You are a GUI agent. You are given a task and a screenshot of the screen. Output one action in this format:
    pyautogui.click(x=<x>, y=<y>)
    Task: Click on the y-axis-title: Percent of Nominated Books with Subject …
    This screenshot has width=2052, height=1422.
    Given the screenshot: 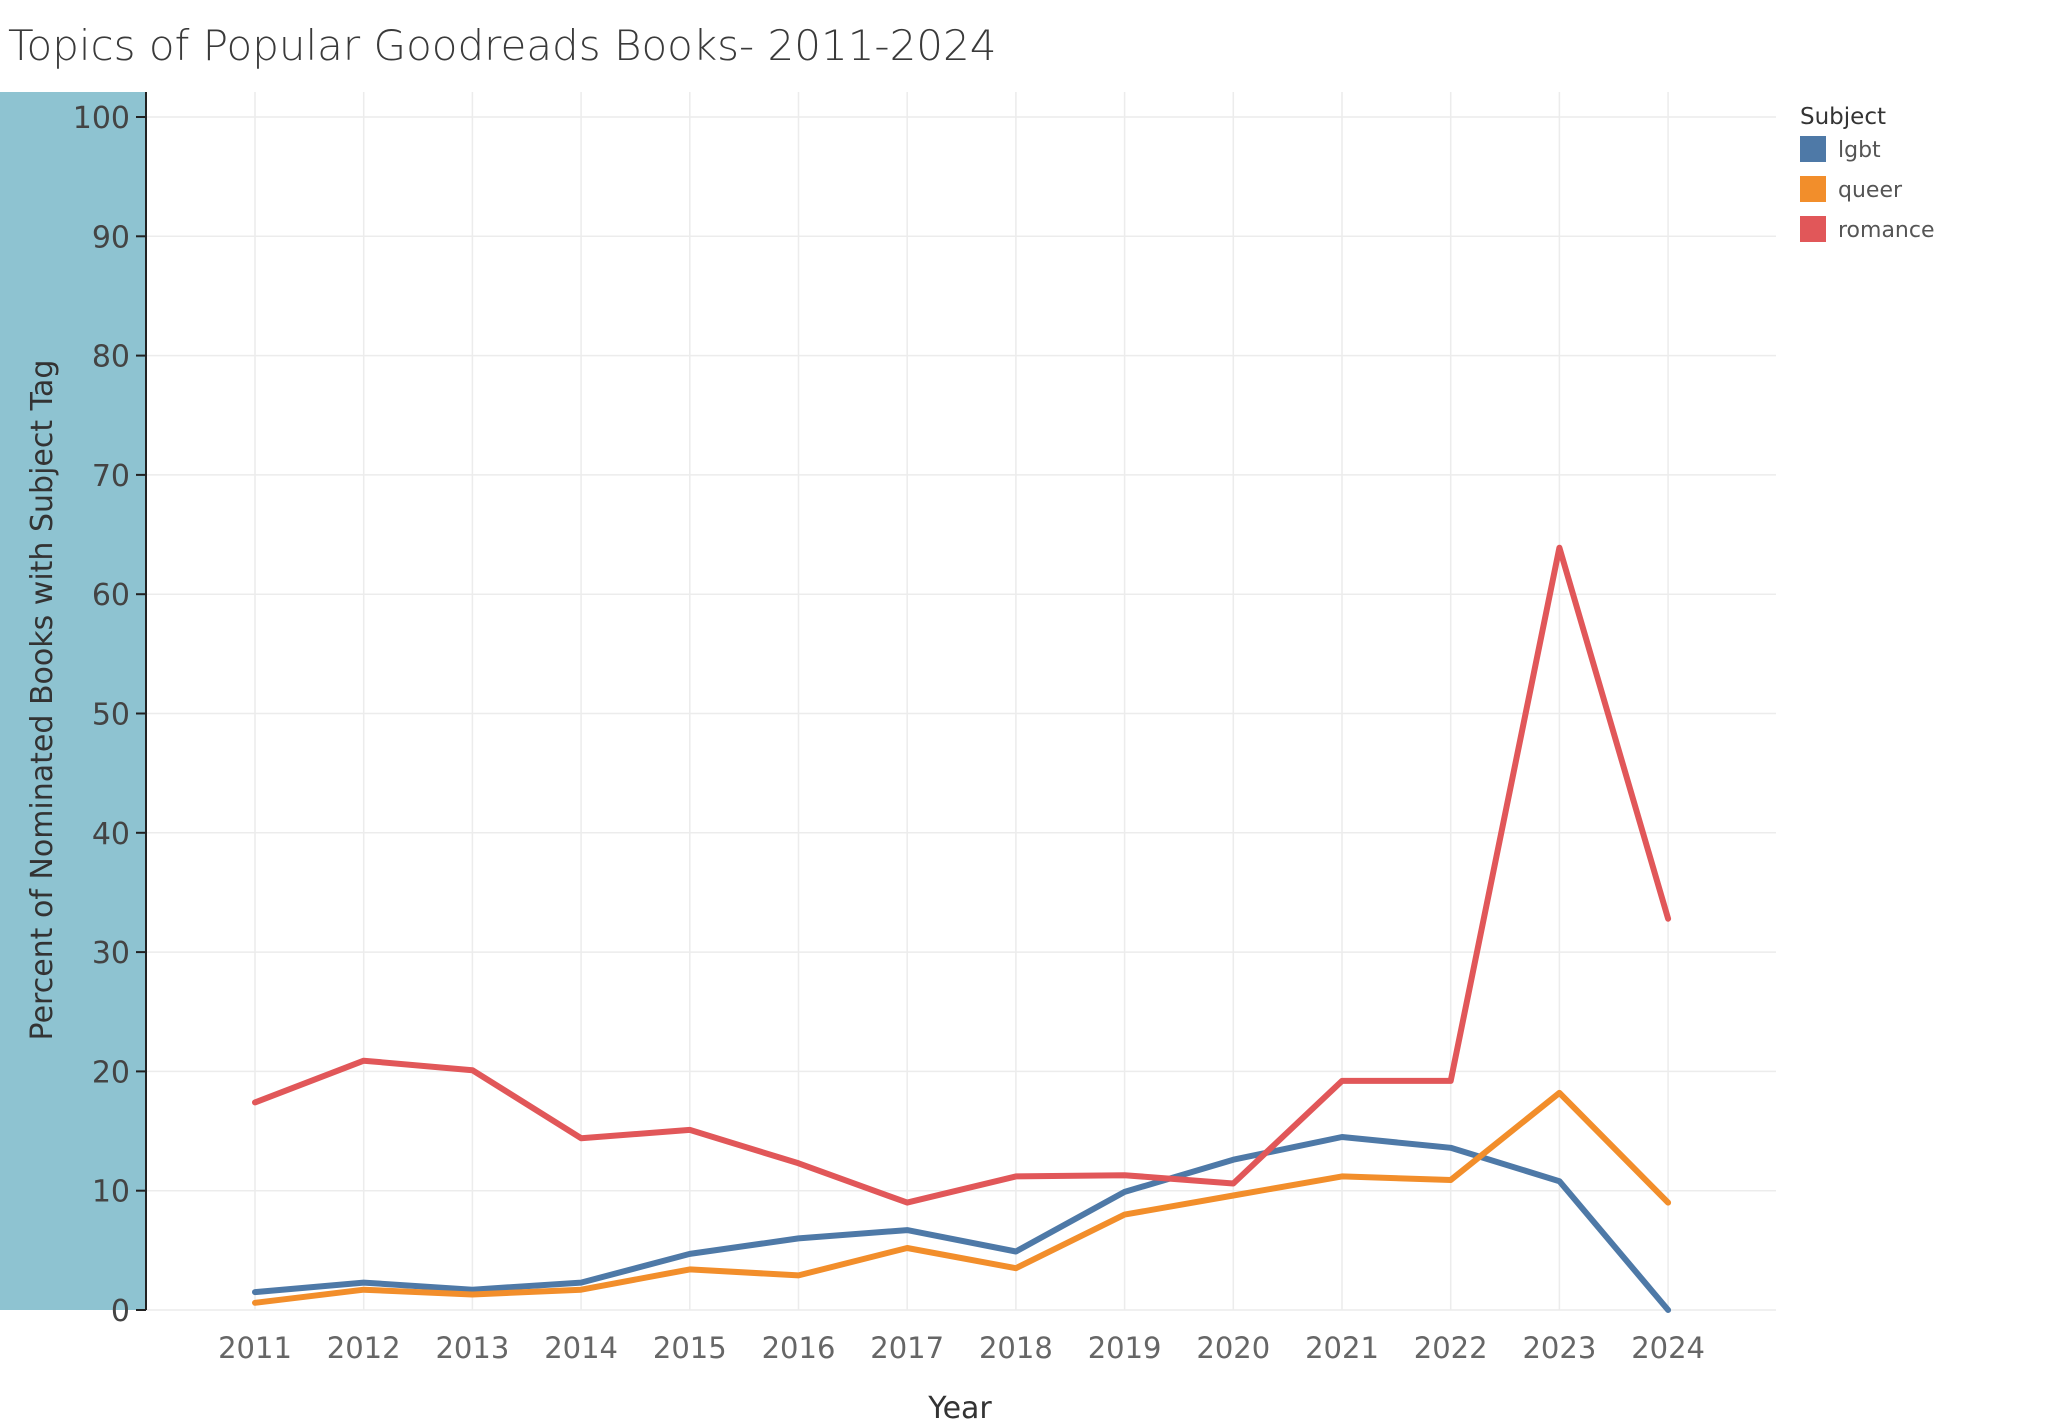 What is the action you would take?
    pyautogui.click(x=42, y=700)
    